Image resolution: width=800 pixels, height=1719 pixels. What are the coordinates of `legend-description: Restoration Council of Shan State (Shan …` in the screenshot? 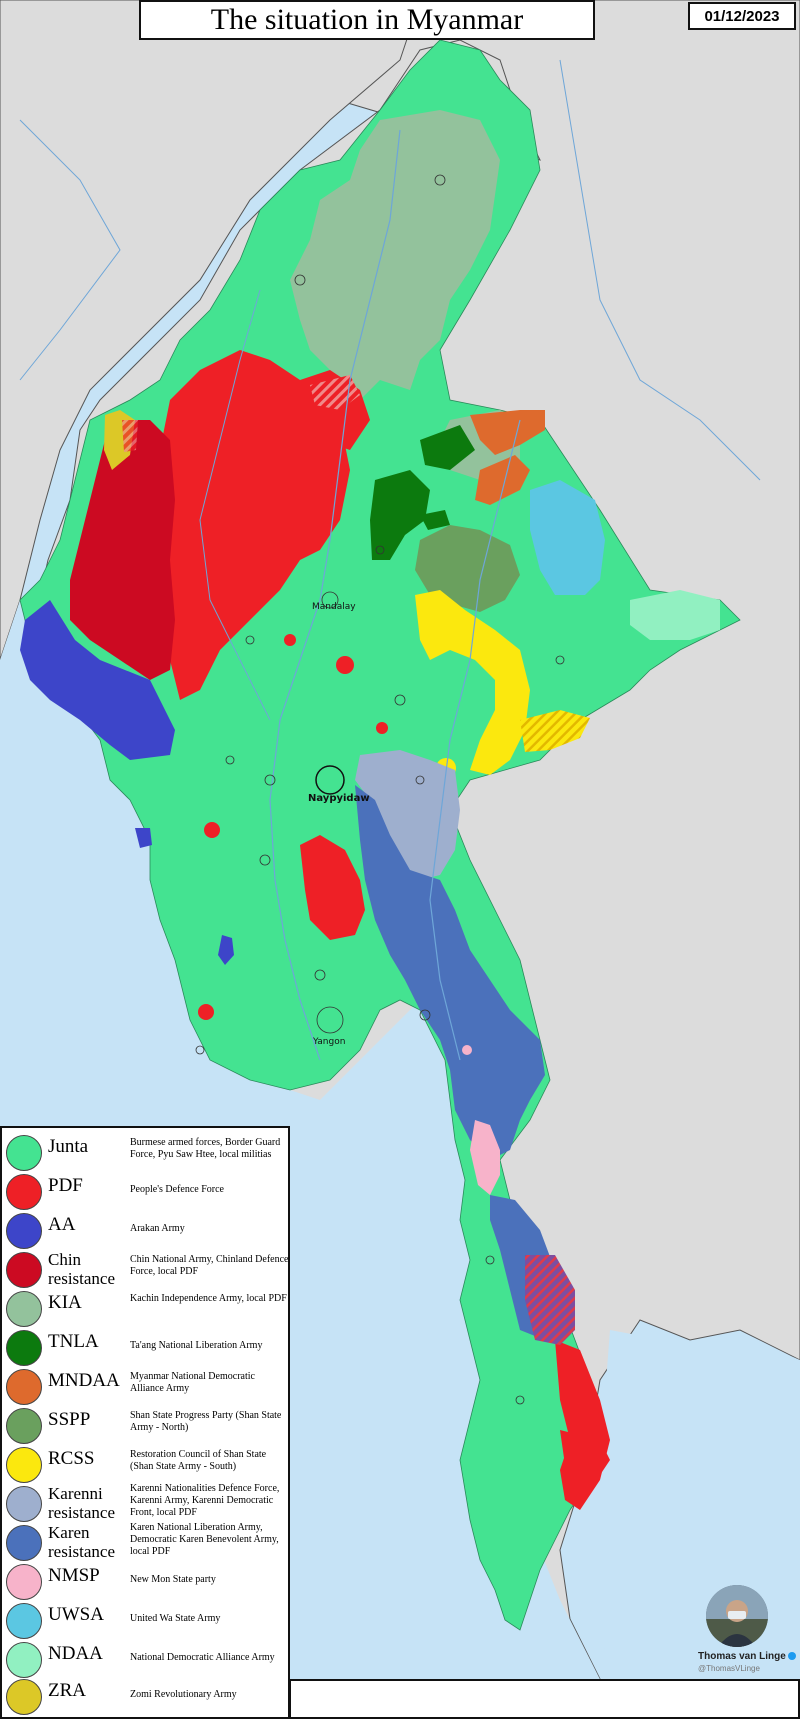 It's located at (198, 1460).